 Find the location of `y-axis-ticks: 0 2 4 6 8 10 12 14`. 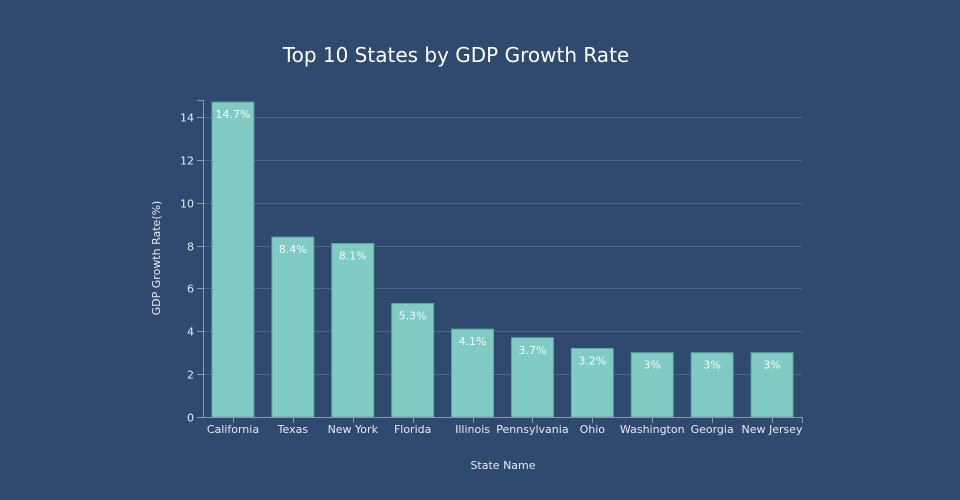

y-axis-ticks: 0 2 4 6 8 10 12 14 is located at coordinates (191, 268).